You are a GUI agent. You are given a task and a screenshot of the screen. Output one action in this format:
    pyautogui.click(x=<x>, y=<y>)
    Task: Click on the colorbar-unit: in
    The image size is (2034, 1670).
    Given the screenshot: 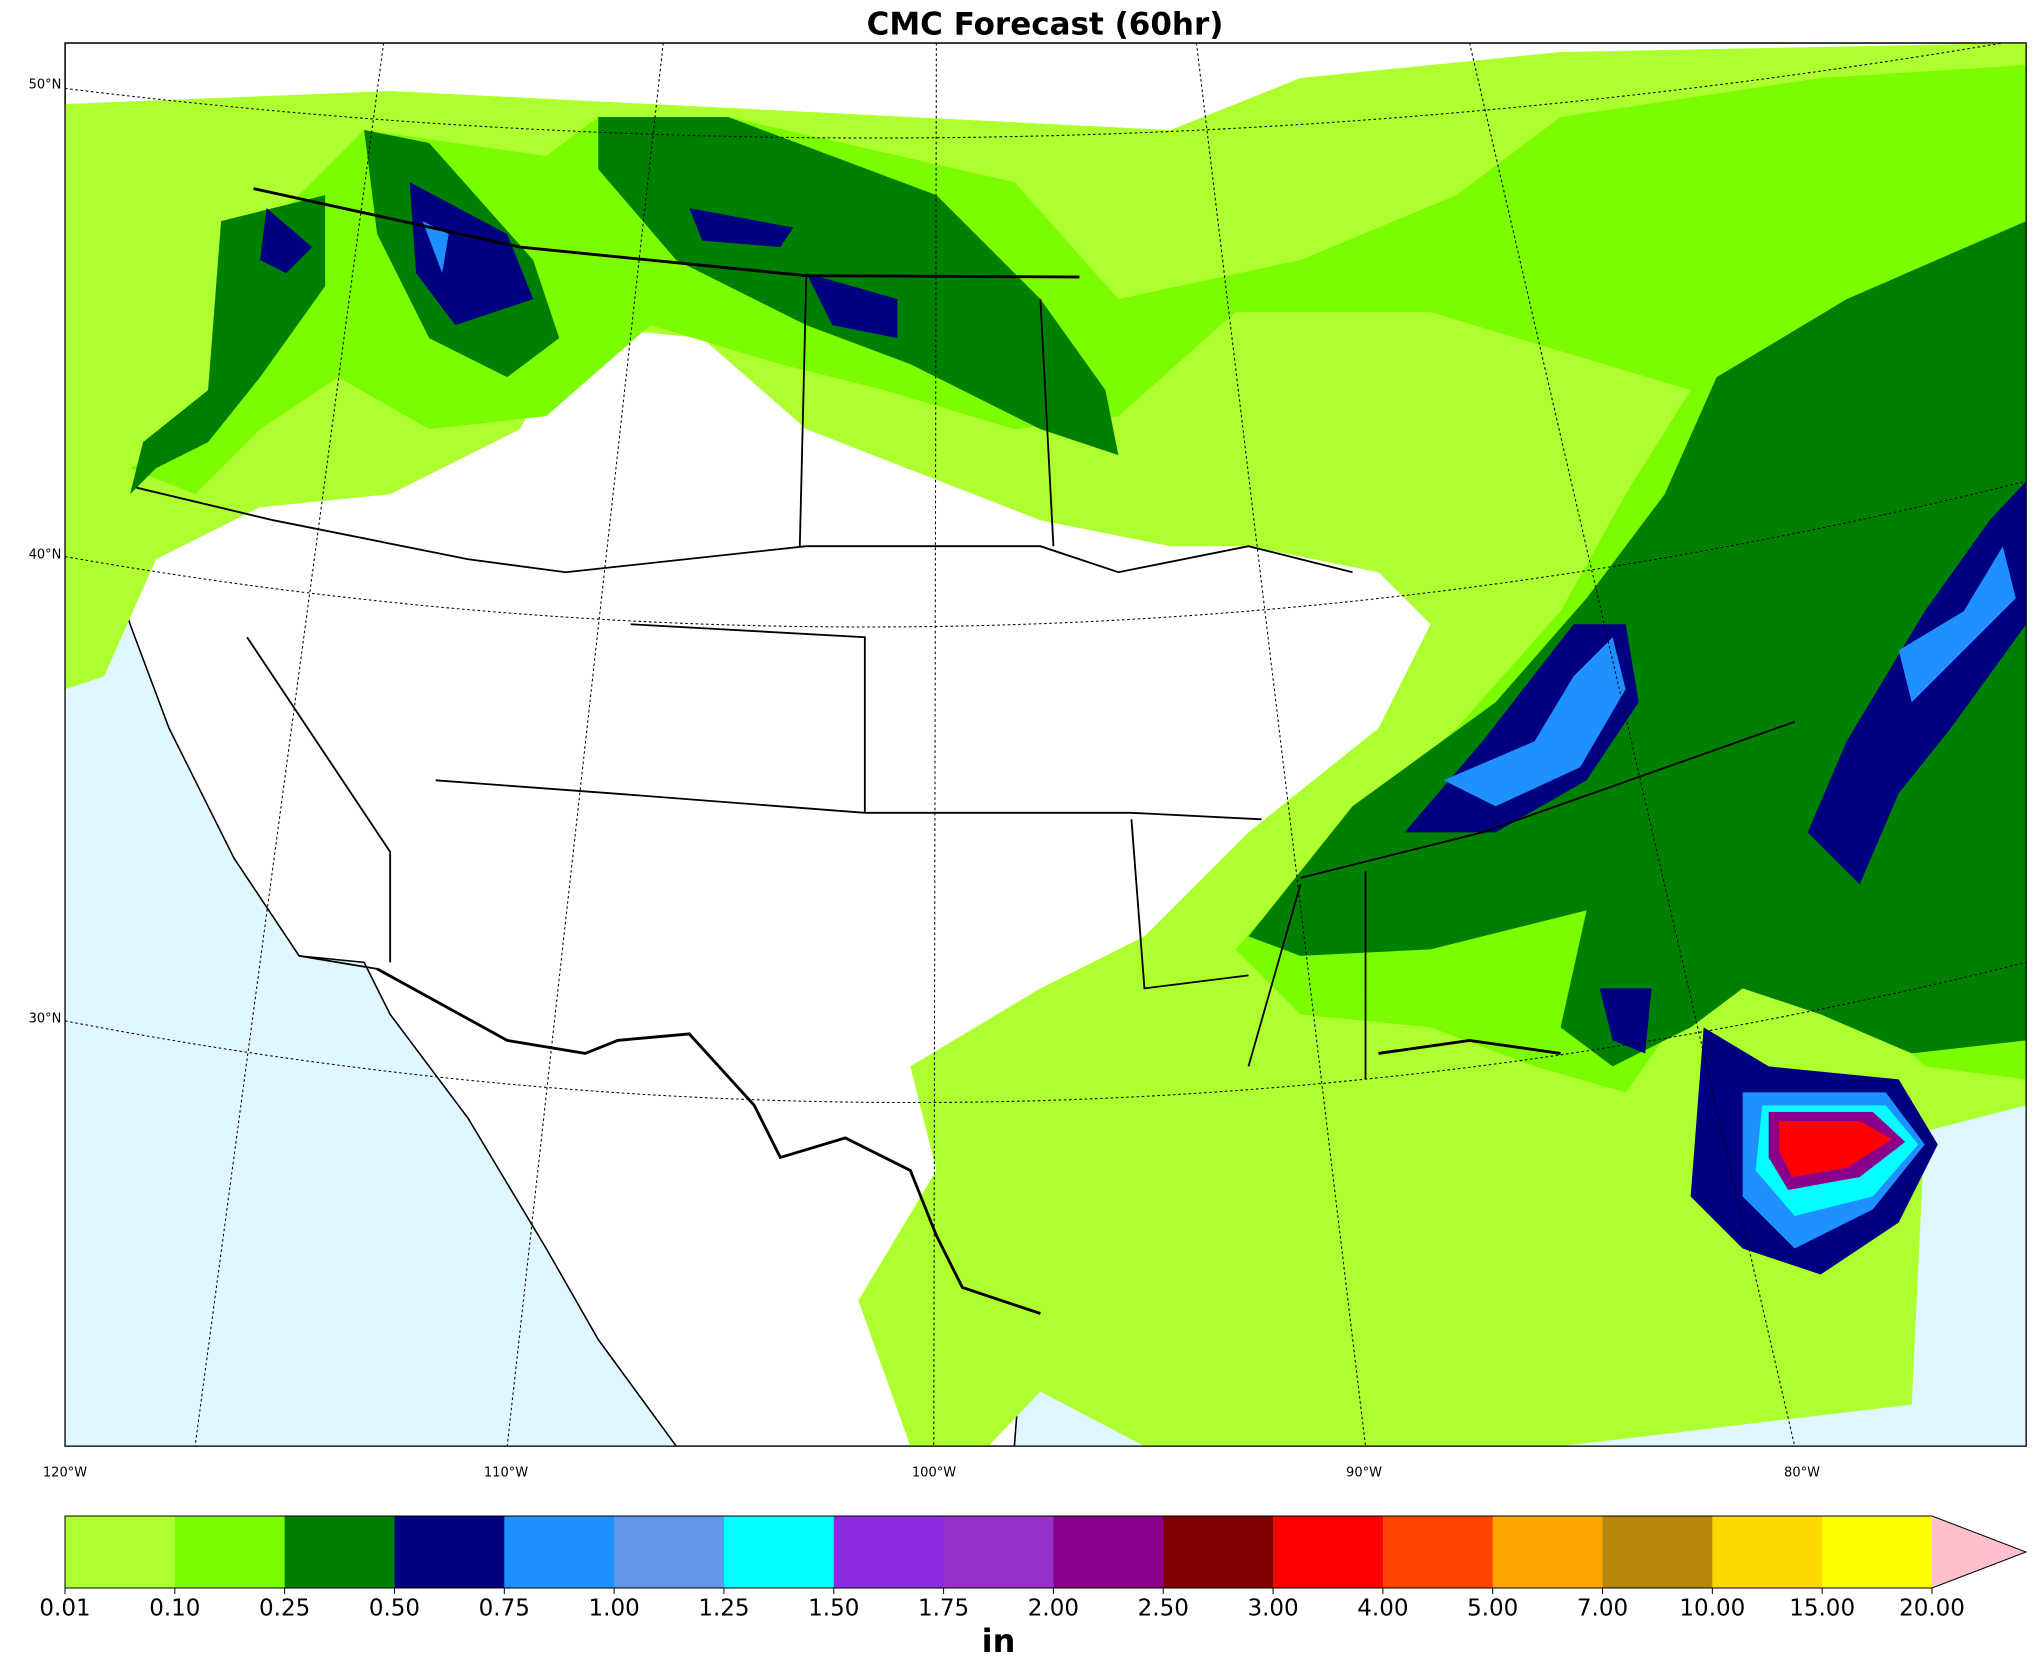 What is the action you would take?
    pyautogui.click(x=999, y=1641)
    